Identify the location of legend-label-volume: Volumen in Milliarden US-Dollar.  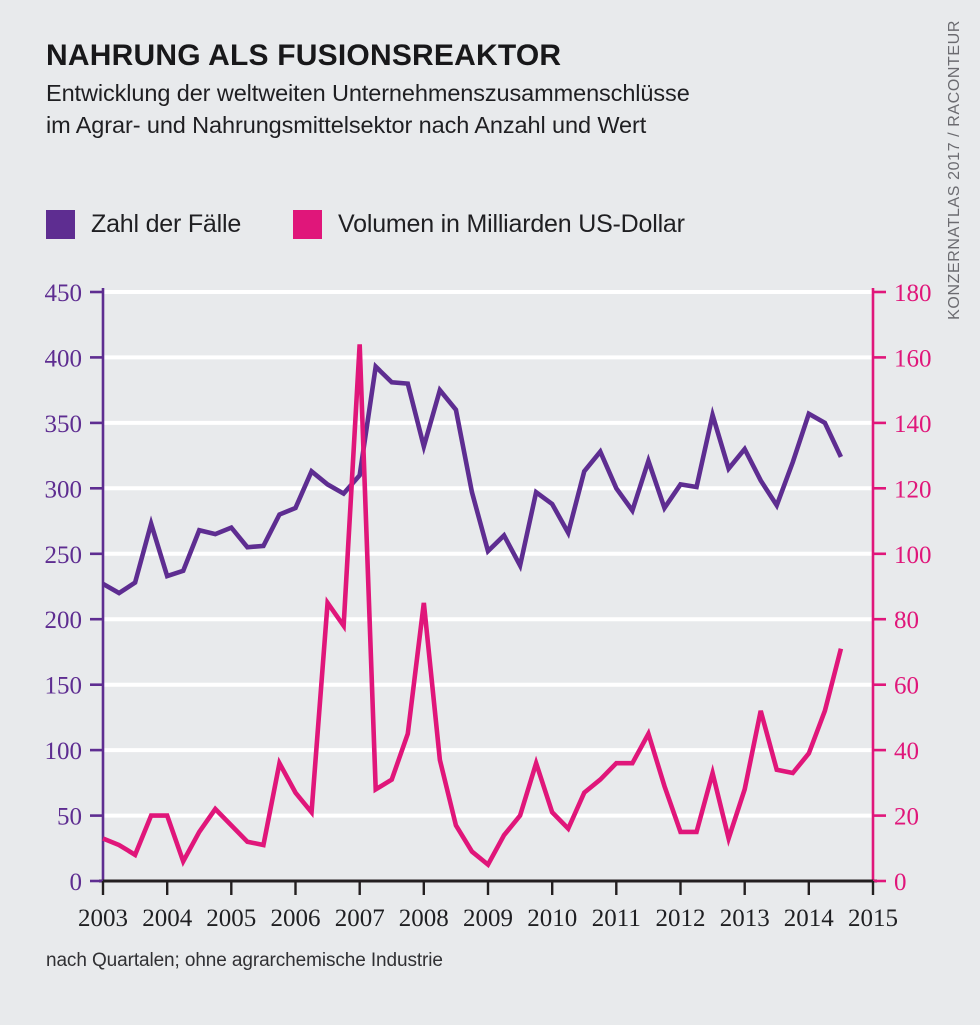
(511, 224).